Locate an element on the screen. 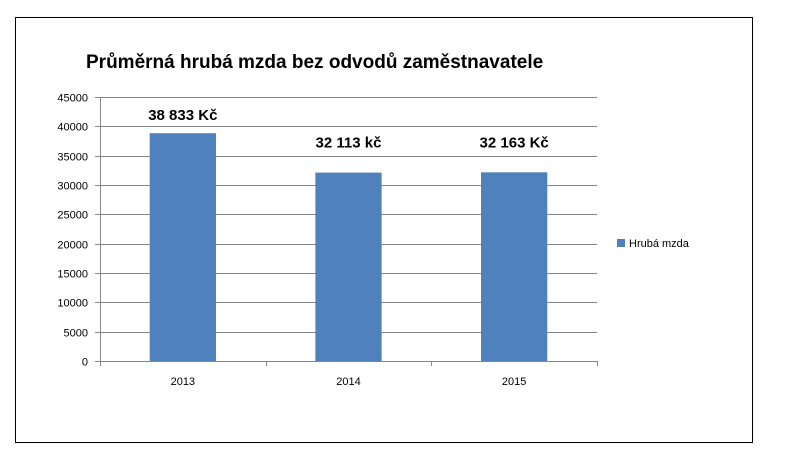 The height and width of the screenshot is (472, 788). x-tick-label: 2014 is located at coordinates (348, 382).